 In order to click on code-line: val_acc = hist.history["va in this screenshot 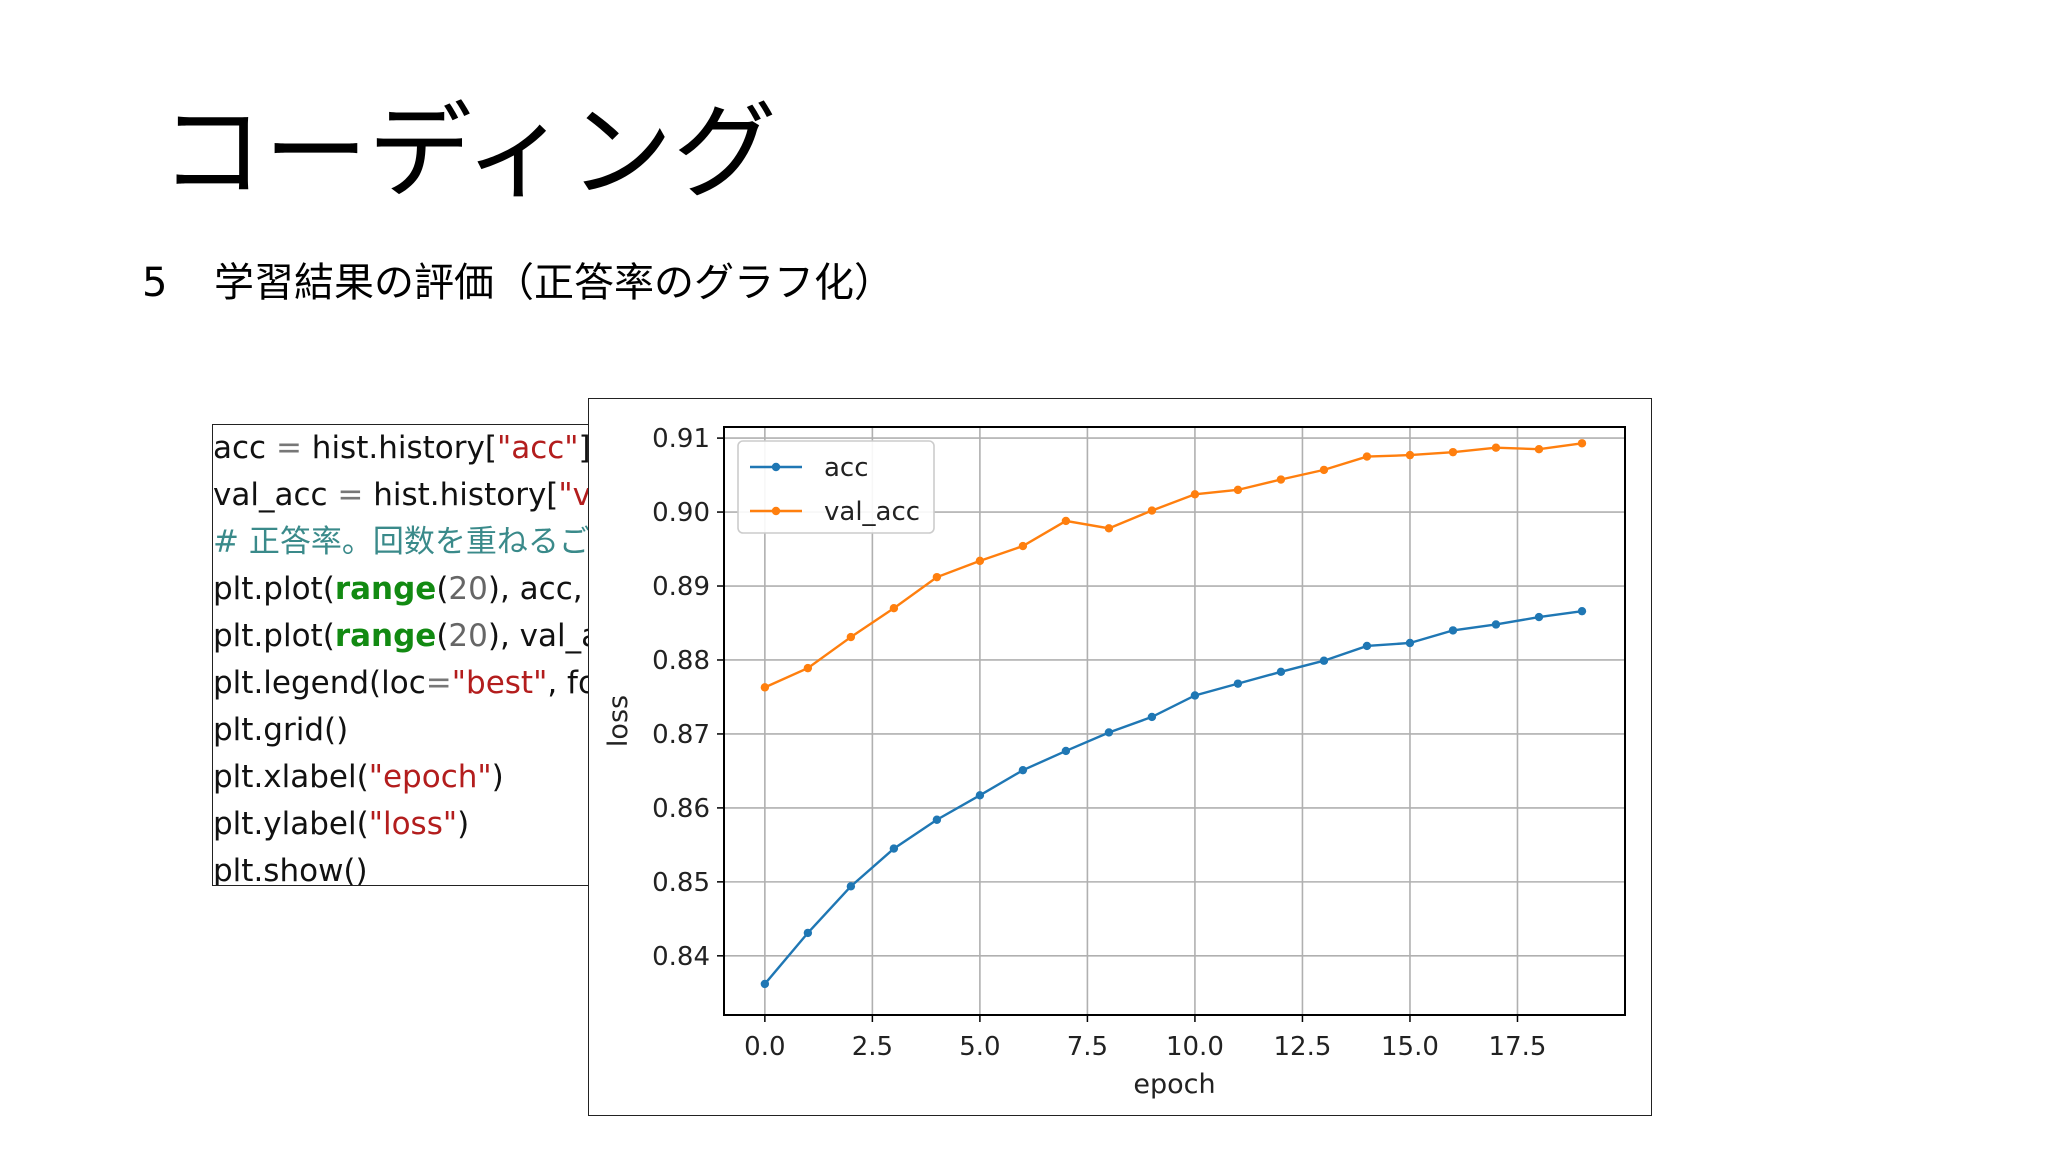, I will do `click(402, 495)`.